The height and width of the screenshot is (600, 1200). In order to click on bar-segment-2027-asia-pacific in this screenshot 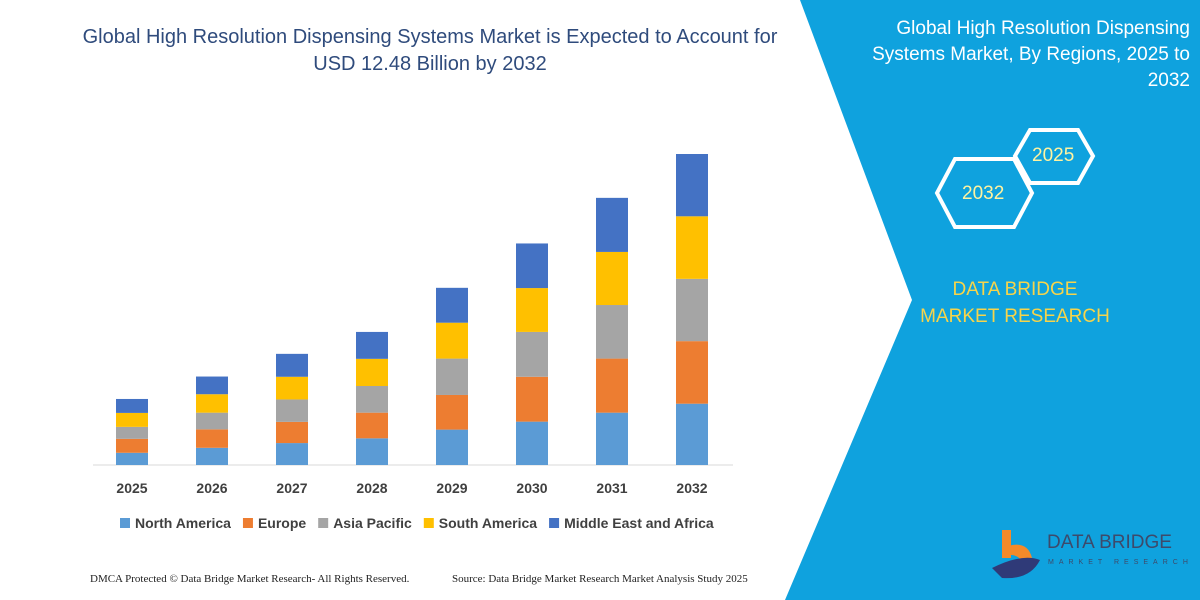, I will do `click(292, 410)`.